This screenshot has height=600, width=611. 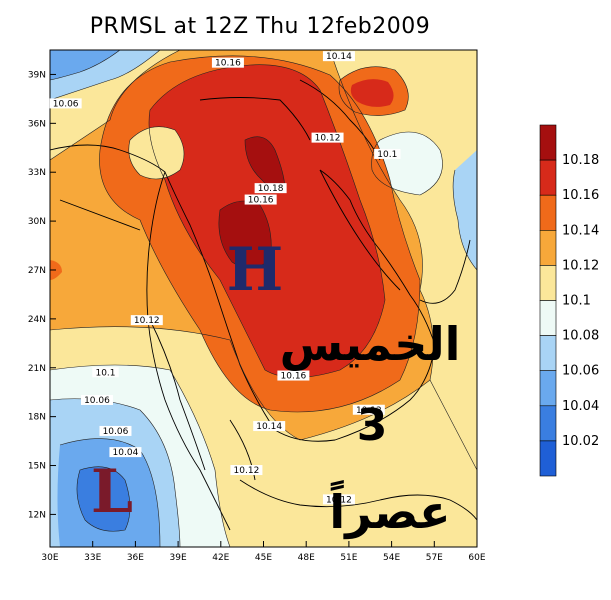 What do you see at coordinates (37, 467) in the screenshot?
I see `lat-tick-label: 15N` at bounding box center [37, 467].